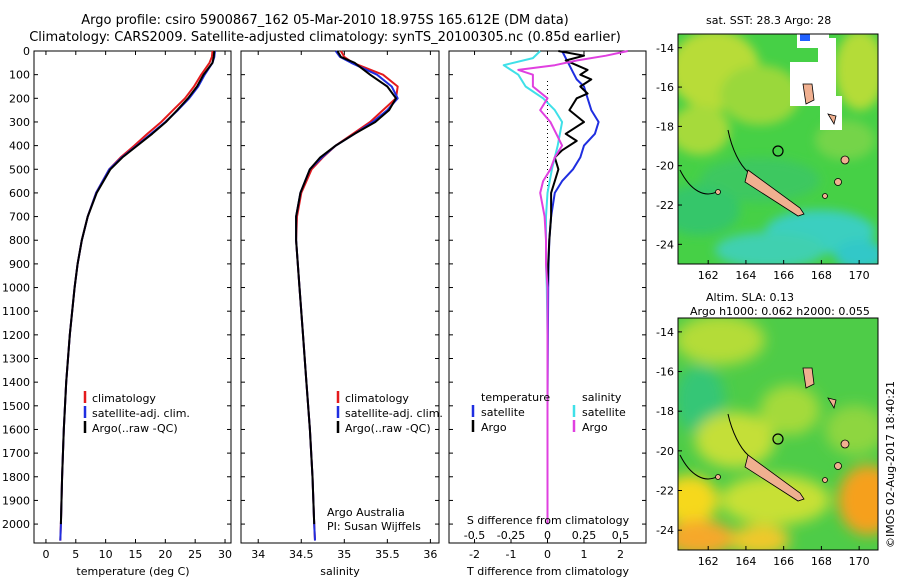  I want to click on map-x-tick-label: 164, so click(745, 561).